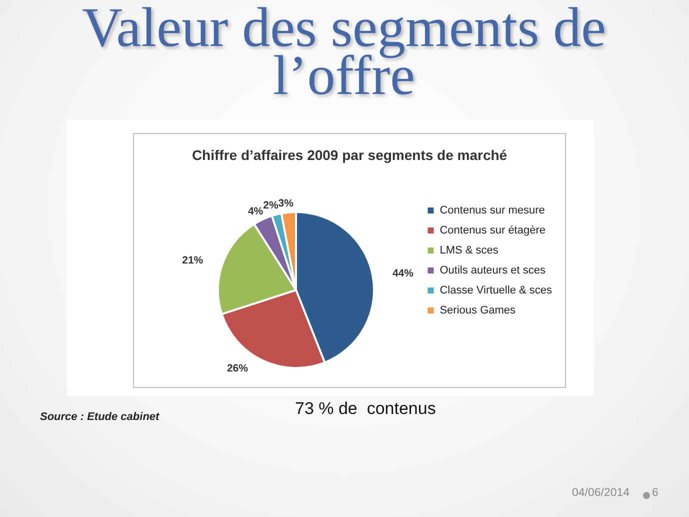 The width and height of the screenshot is (689, 517). What do you see at coordinates (286, 203) in the screenshot?
I see `data-label: 3%` at bounding box center [286, 203].